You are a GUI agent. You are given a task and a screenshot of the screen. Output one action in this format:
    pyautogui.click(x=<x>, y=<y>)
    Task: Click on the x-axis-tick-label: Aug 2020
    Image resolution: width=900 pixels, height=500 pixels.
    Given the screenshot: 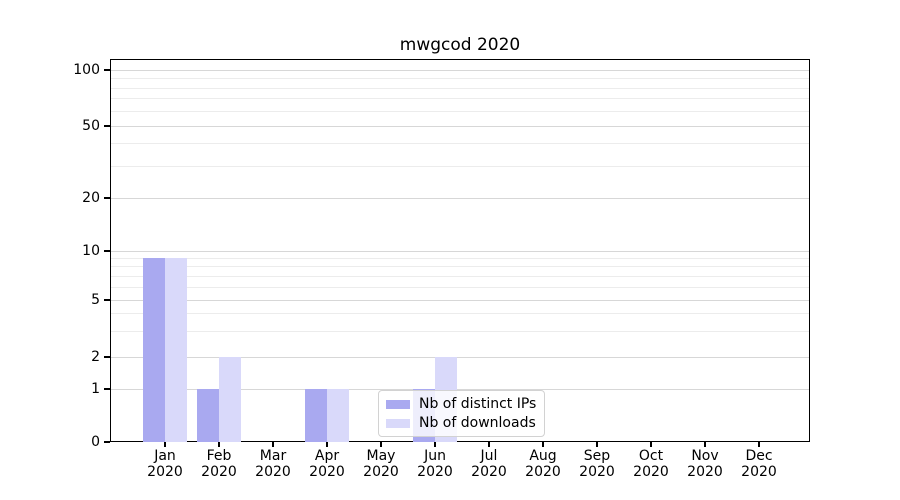 What is the action you would take?
    pyautogui.click(x=543, y=464)
    